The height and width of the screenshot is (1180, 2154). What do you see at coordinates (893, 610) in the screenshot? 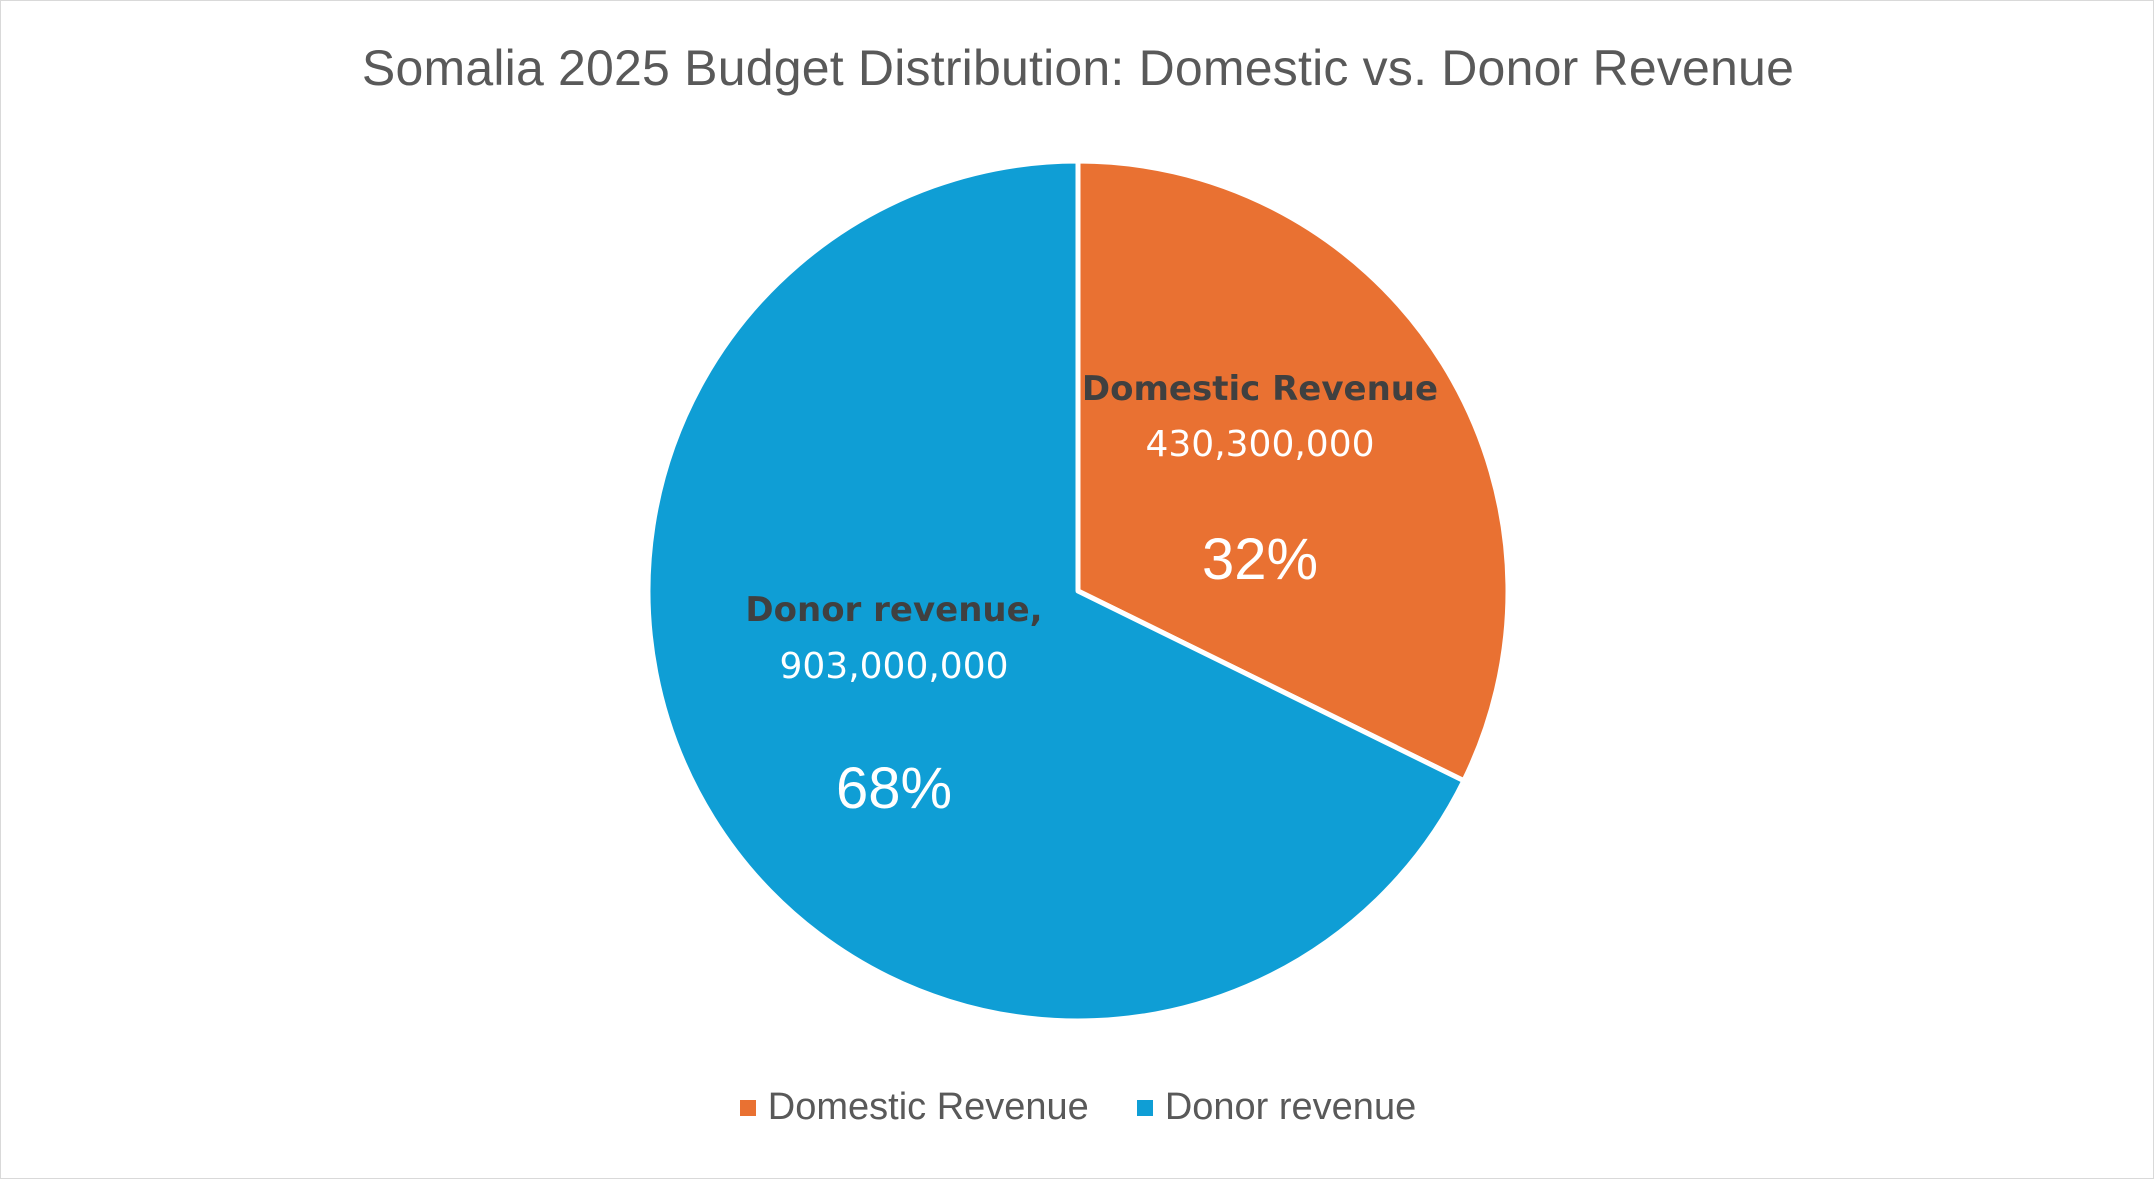
I see `donor-slice-name-label: Donor revenue,` at bounding box center [893, 610].